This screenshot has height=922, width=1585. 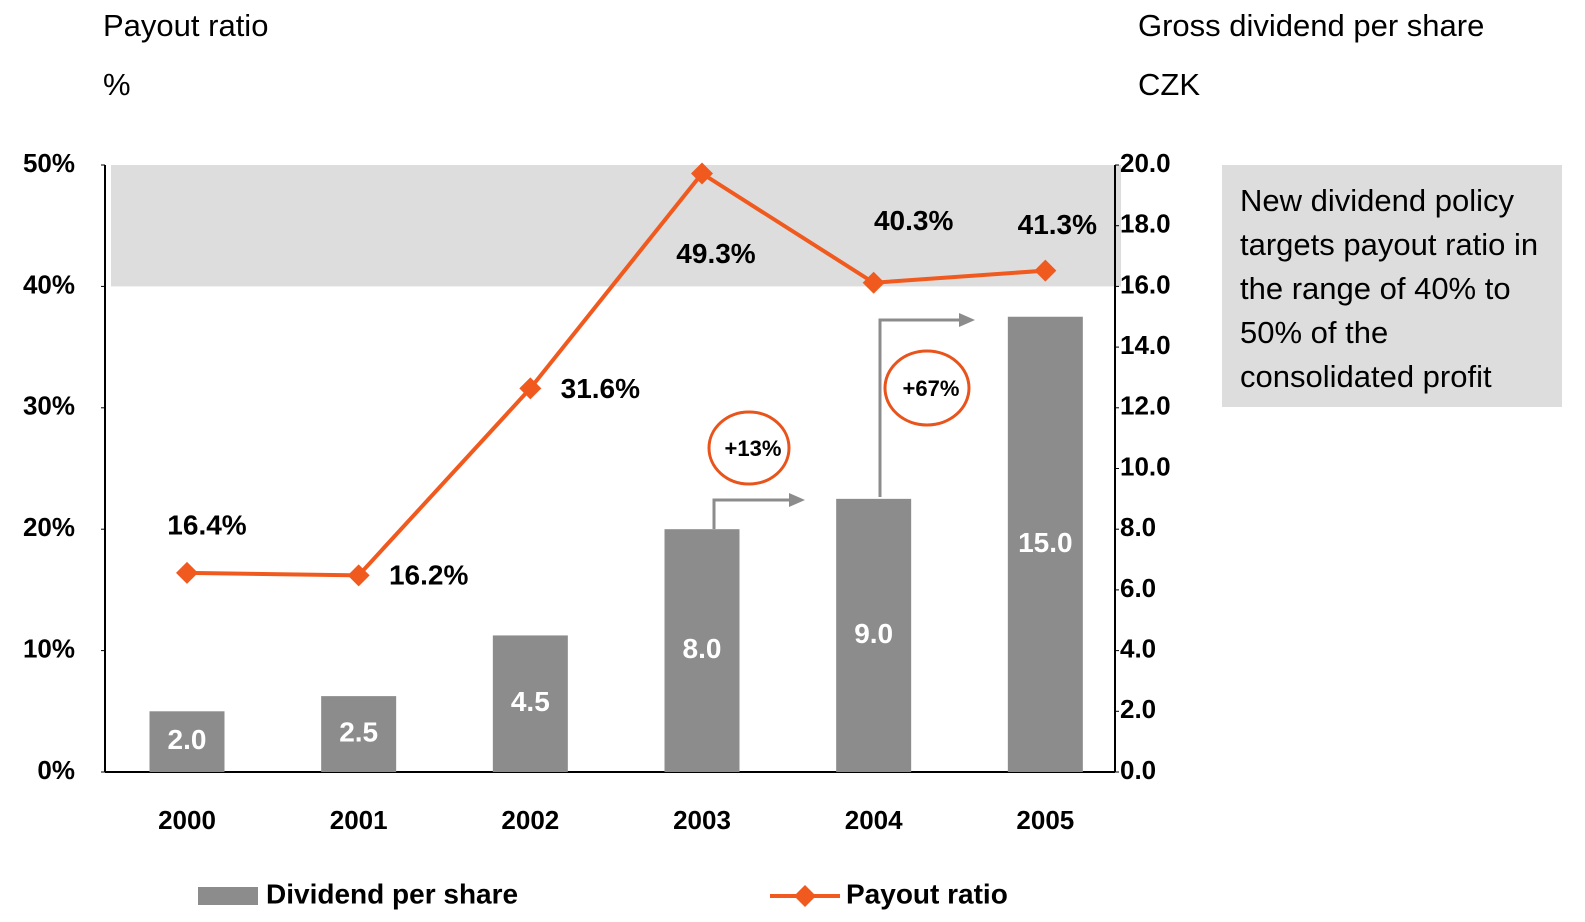 I want to click on x-tick-label: 2000, so click(x=187, y=820).